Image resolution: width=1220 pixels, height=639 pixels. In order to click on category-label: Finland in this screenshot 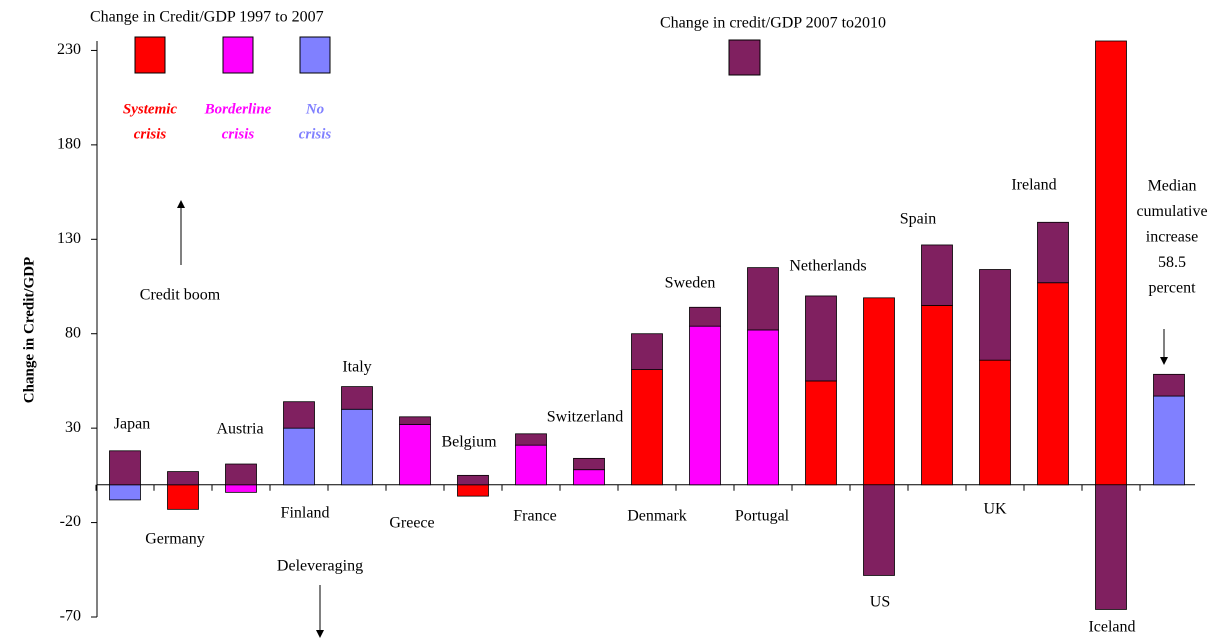, I will do `click(305, 513)`.